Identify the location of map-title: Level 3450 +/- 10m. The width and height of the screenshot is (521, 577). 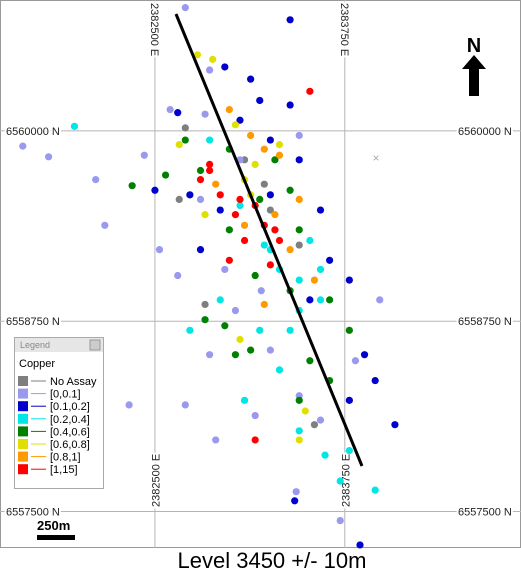
(272, 560).